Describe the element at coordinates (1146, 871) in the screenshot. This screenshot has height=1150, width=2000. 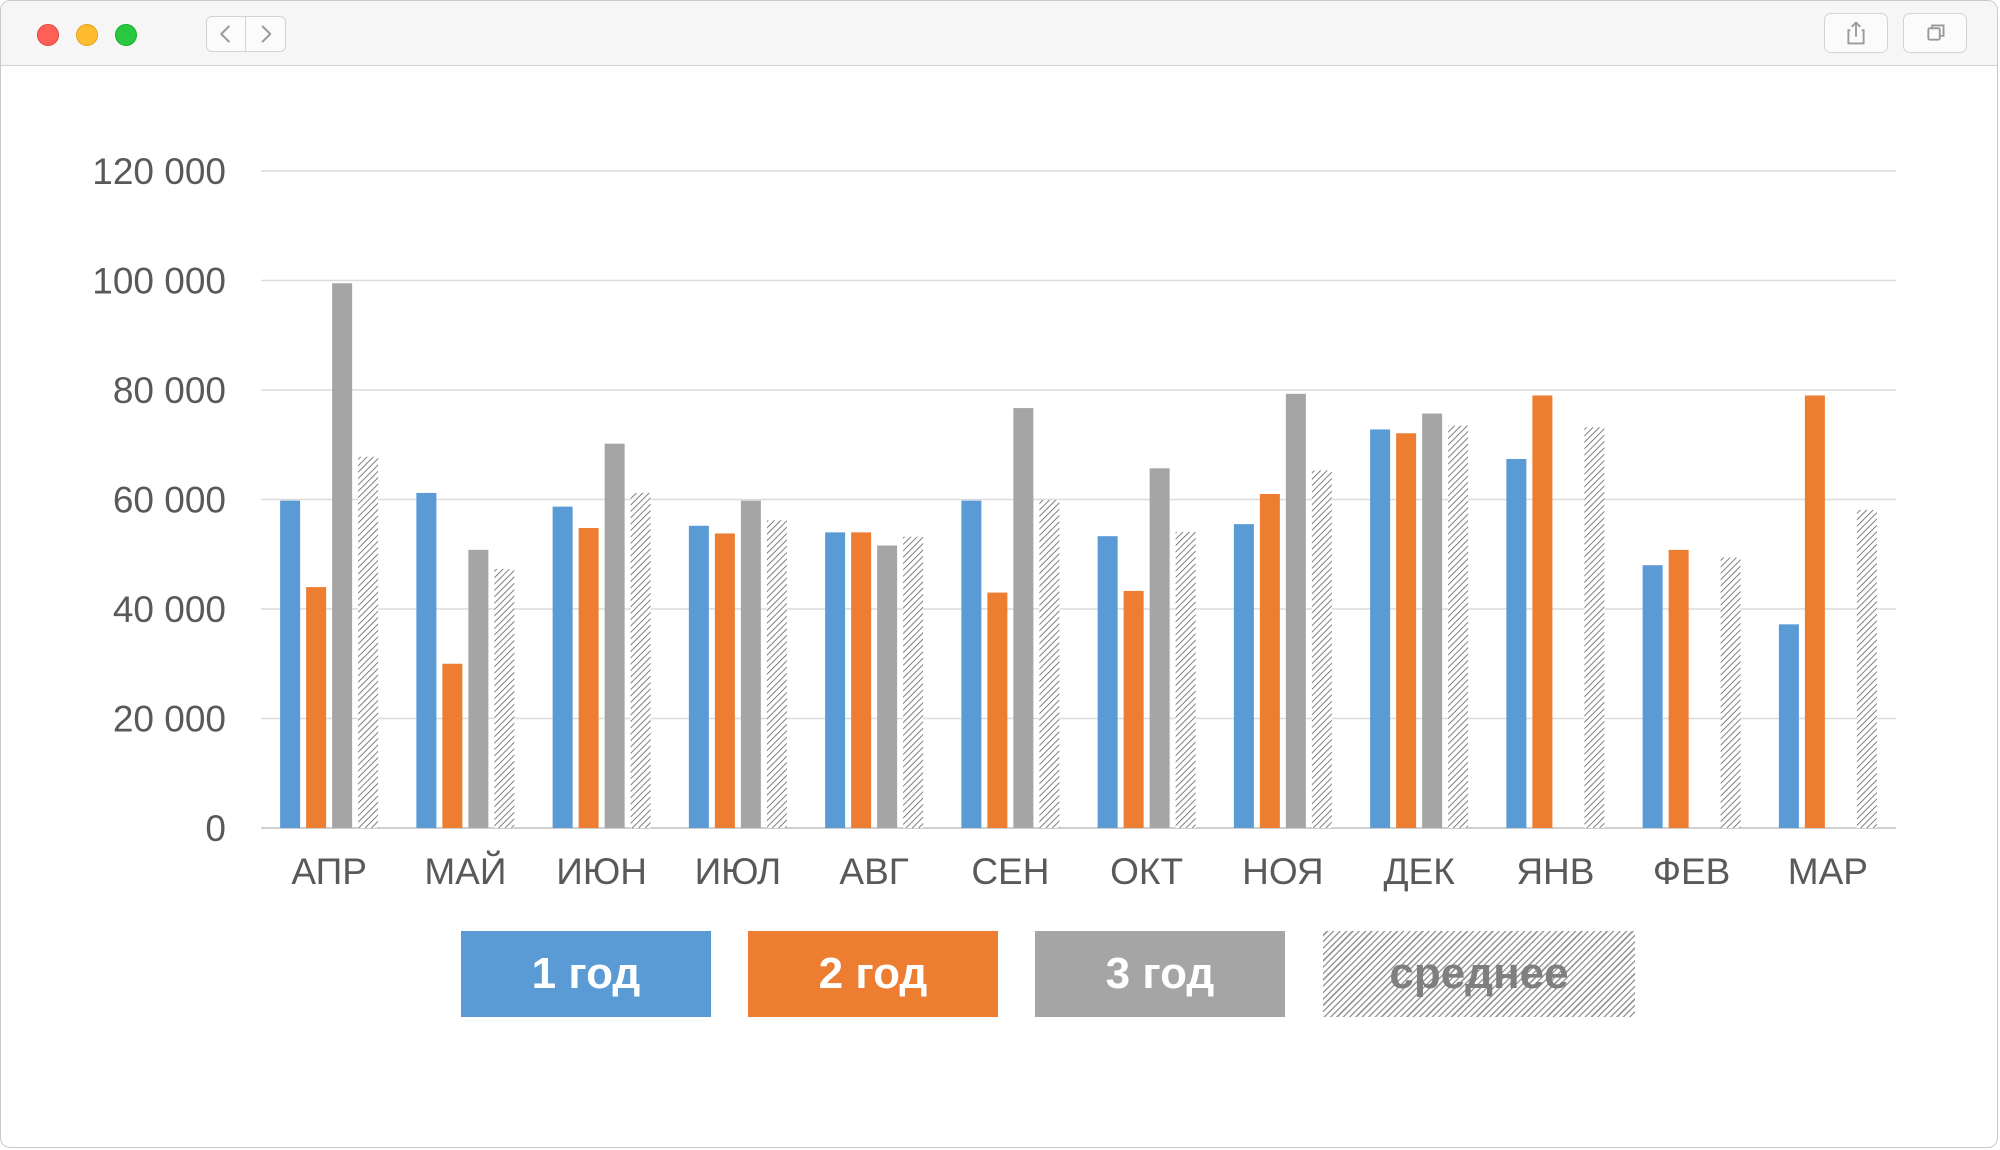
I see `x-tick-label: ОКТ` at that location.